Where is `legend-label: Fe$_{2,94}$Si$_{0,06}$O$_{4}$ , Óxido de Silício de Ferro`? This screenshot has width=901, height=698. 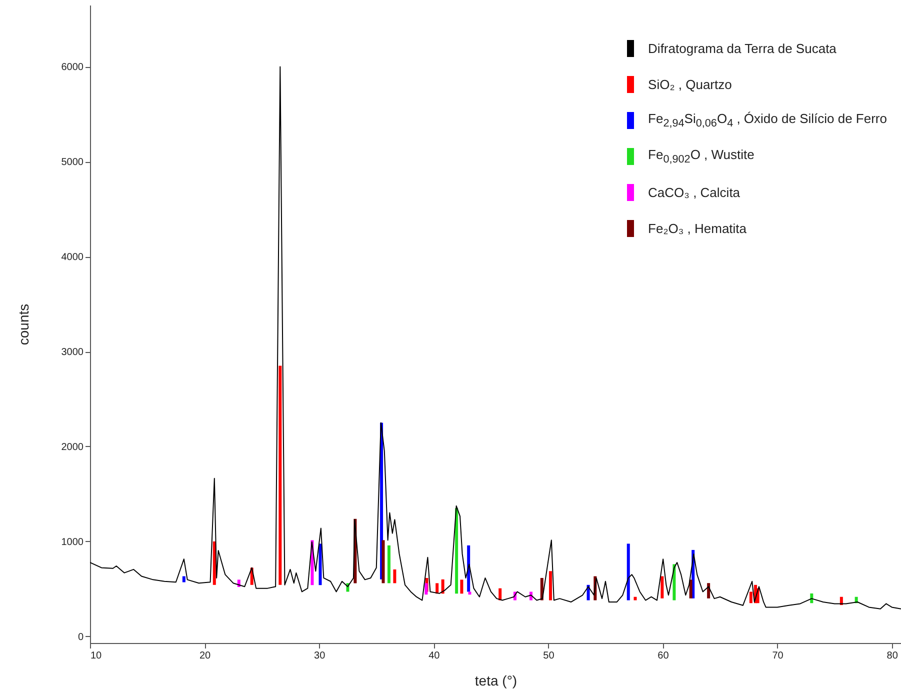 legend-label: Fe$_{2,94}$Si$_{0,06}$O$_{4}$ , Óxido de Silício de Ferro is located at coordinates (767, 120).